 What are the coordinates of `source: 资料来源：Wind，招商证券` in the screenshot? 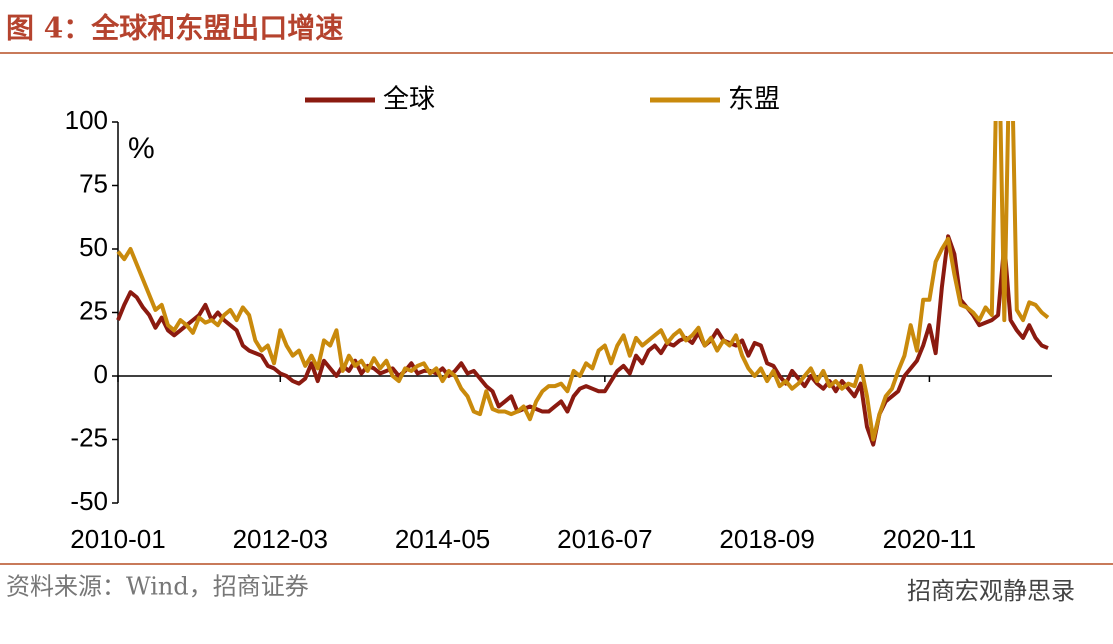 It's located at (157, 587).